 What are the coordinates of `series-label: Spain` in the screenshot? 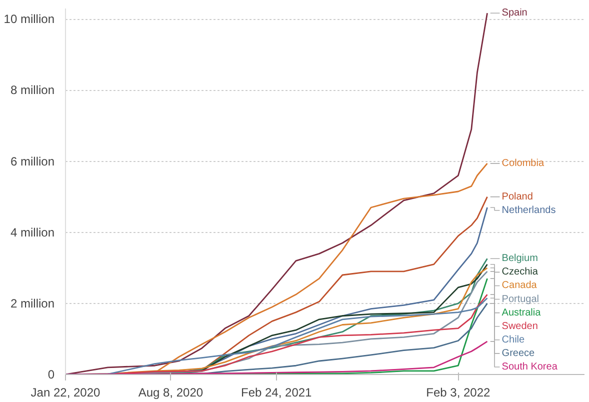 It's located at (515, 13).